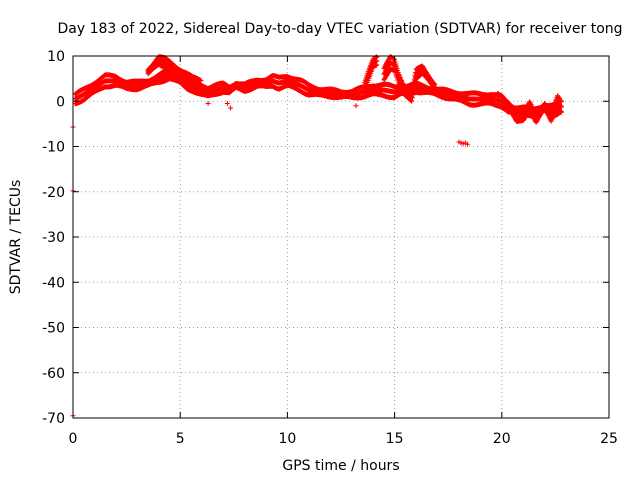  I want to click on x-tick-label: 15, so click(395, 439).